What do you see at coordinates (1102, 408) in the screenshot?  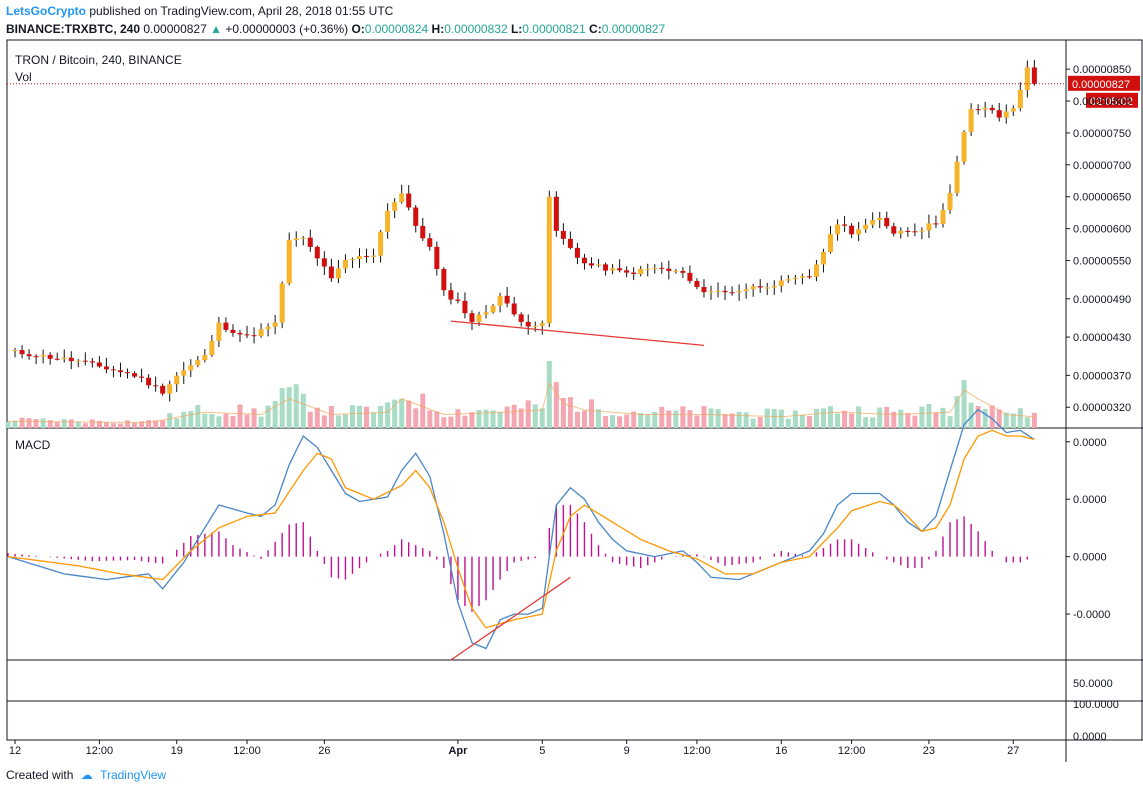 I see `price-tick-label: 0.00000320` at bounding box center [1102, 408].